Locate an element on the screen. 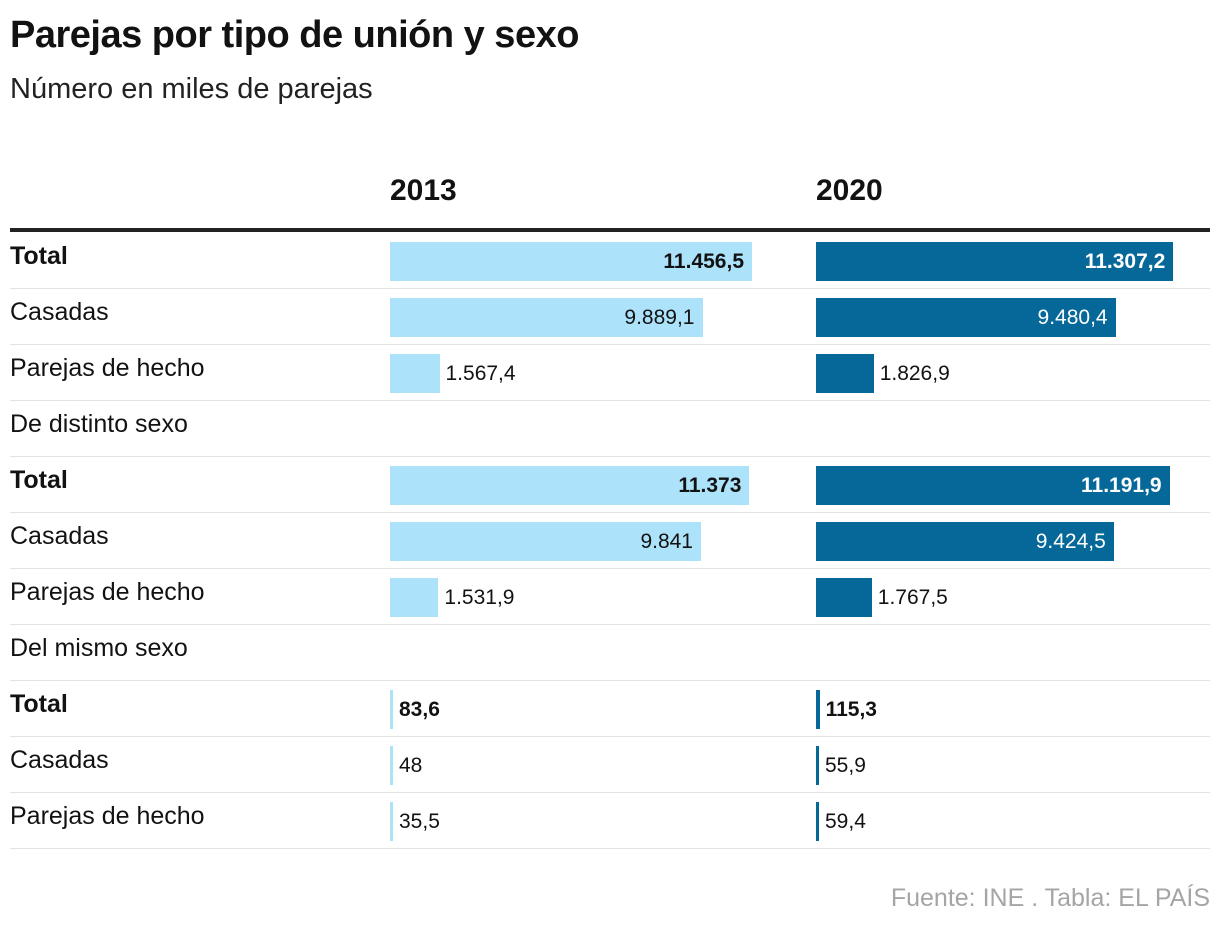  table-row: Parejas de hecho 35,5 59,4 is located at coordinates (610, 820).